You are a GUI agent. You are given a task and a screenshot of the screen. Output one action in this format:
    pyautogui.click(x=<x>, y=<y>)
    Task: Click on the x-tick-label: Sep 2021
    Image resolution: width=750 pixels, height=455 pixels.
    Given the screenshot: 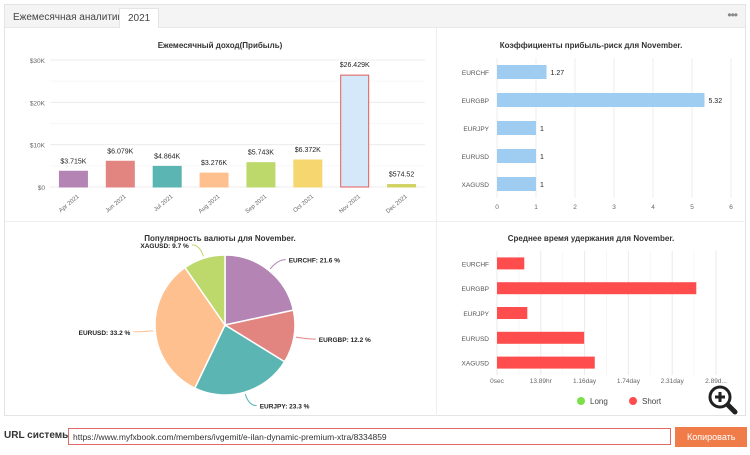 What is the action you would take?
    pyautogui.click(x=257, y=205)
    